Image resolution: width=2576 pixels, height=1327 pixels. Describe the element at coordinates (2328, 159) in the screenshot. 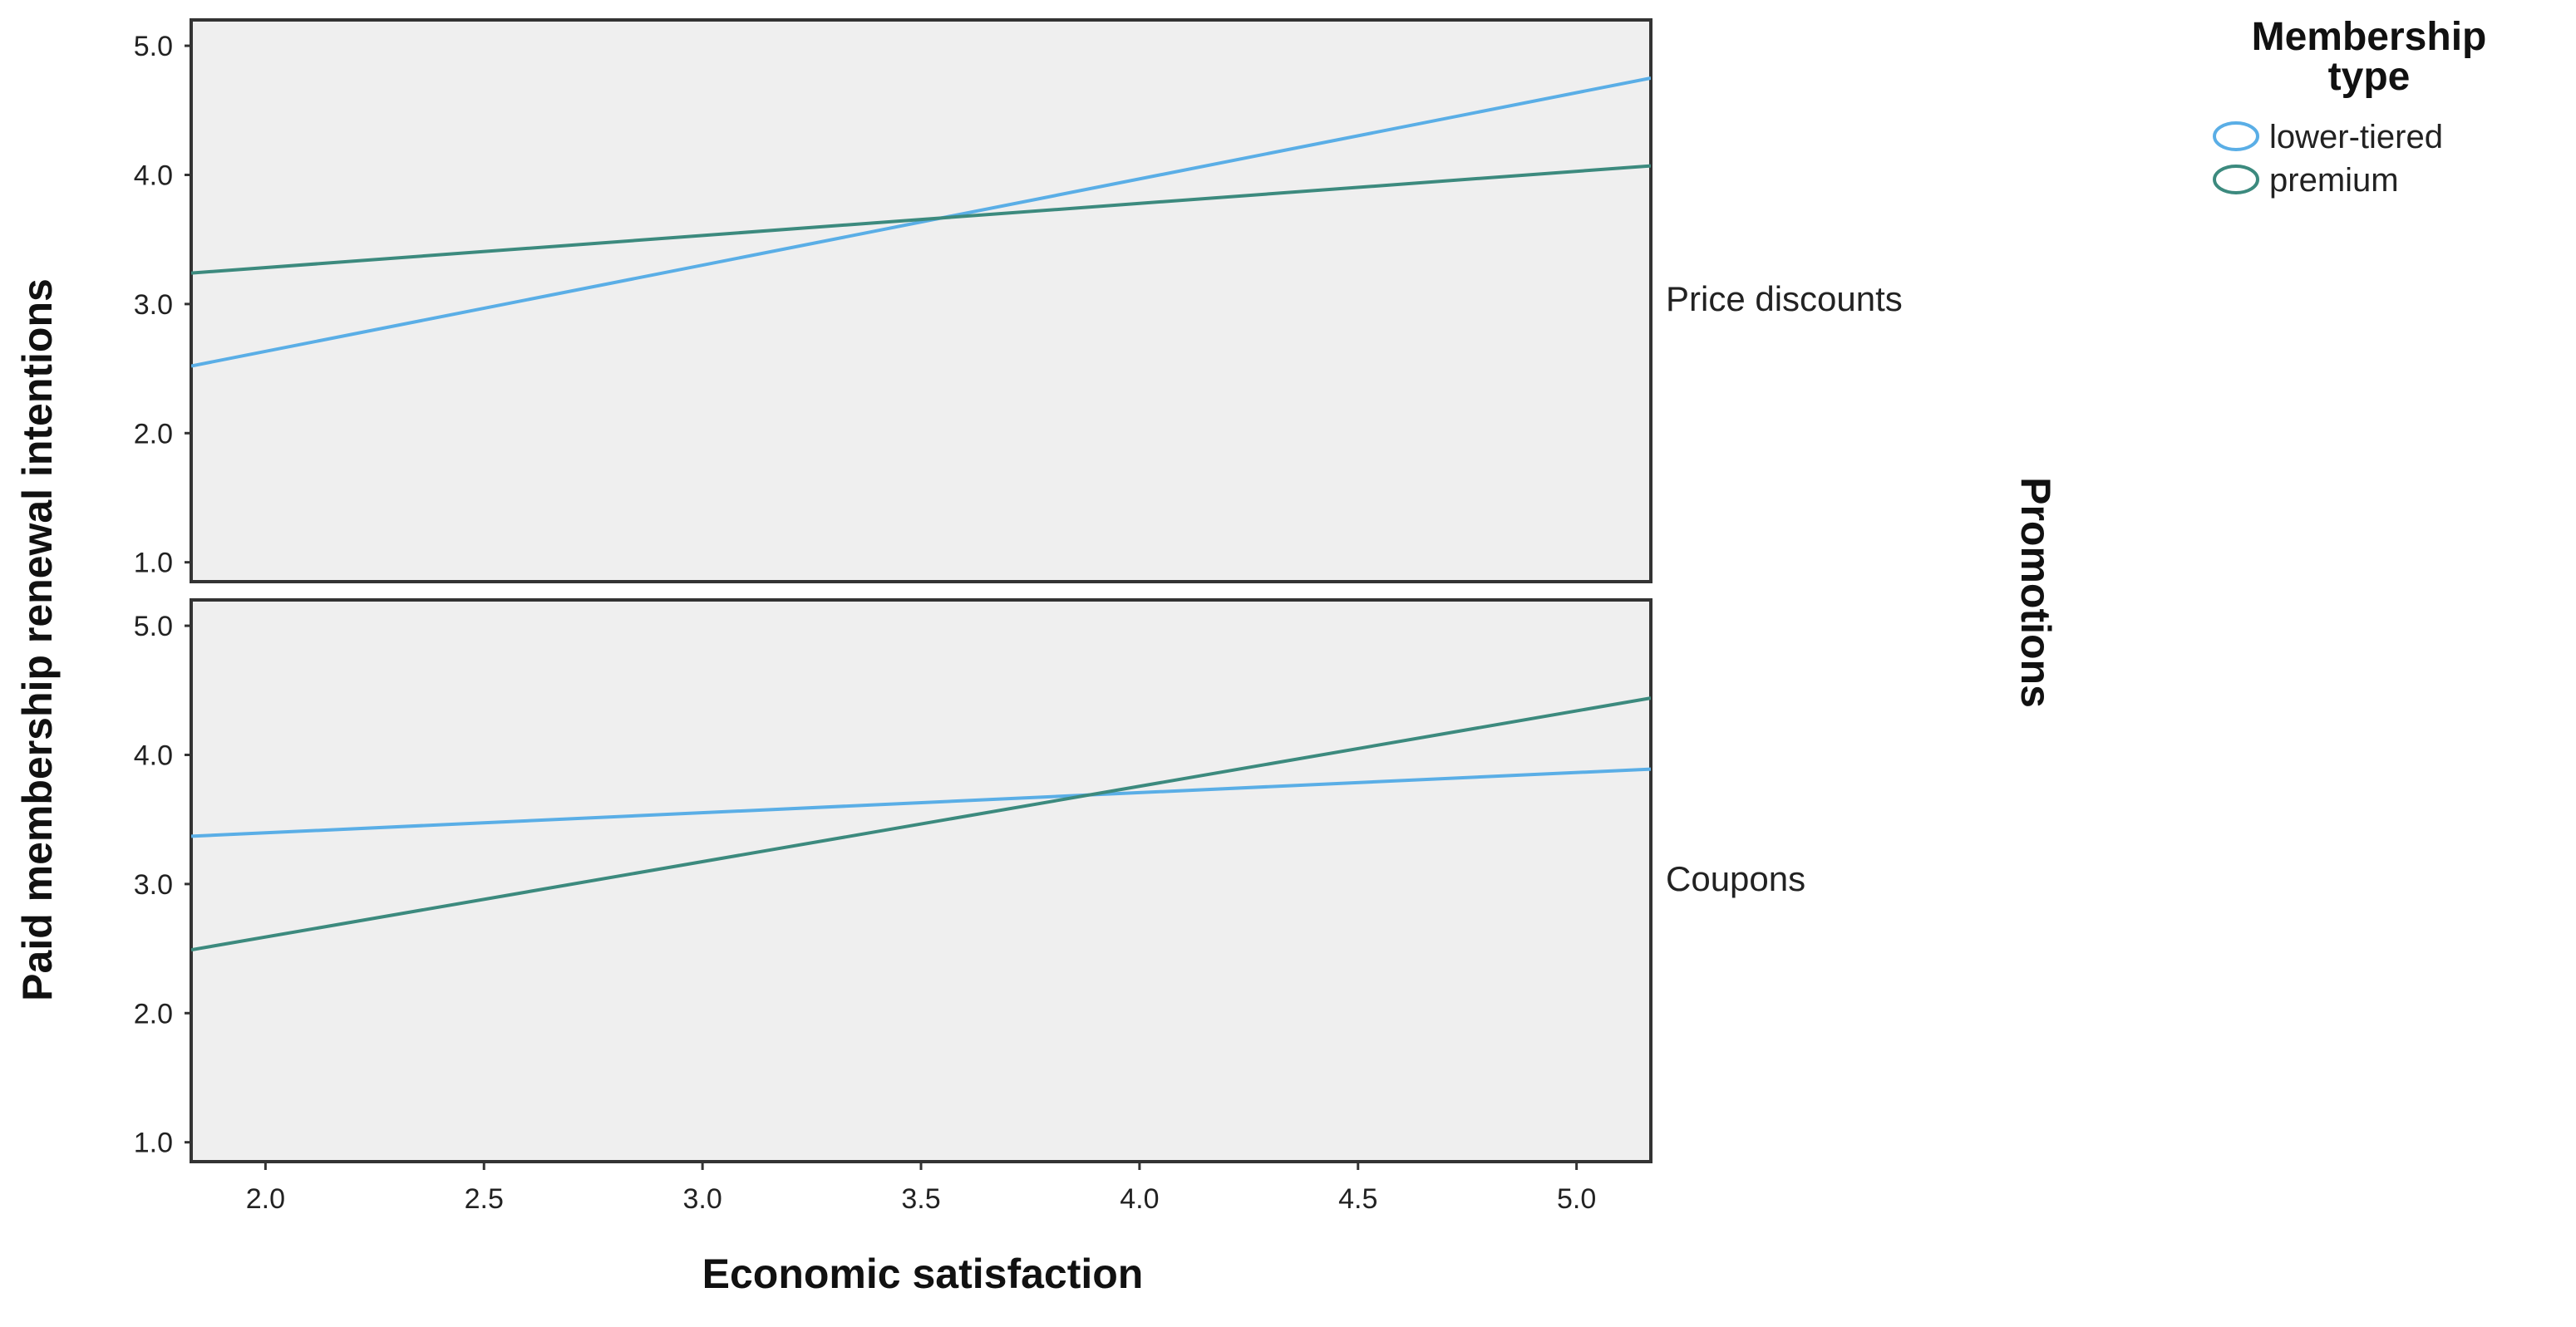

I see `legend-items: lower-tiered premium` at that location.